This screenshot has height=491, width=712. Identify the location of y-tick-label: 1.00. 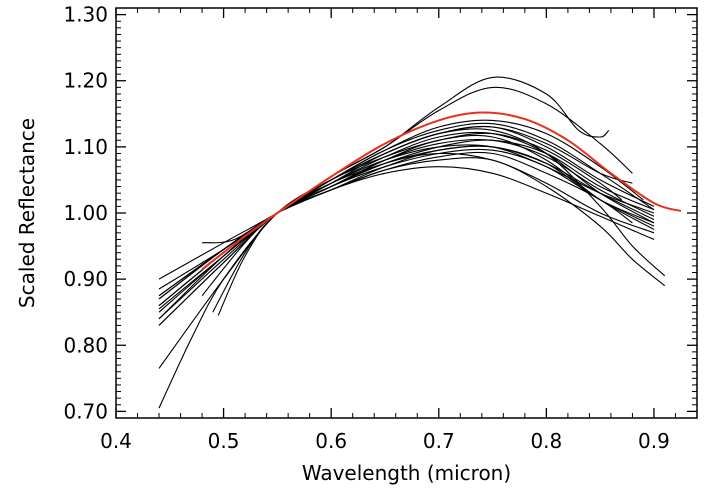
(85, 213).